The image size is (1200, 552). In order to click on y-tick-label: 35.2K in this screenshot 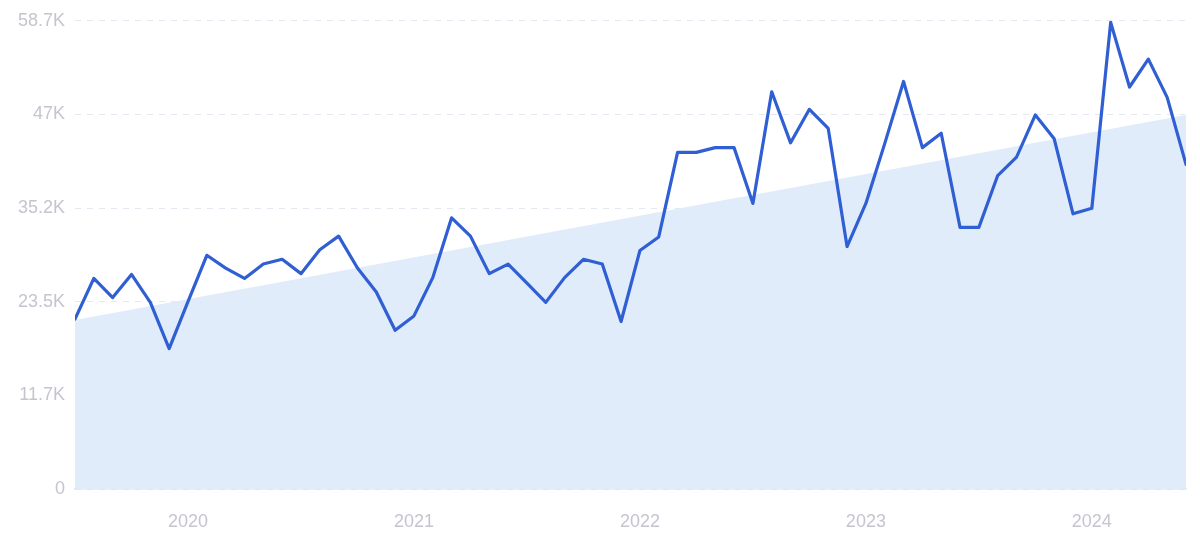, I will do `click(41, 207)`.